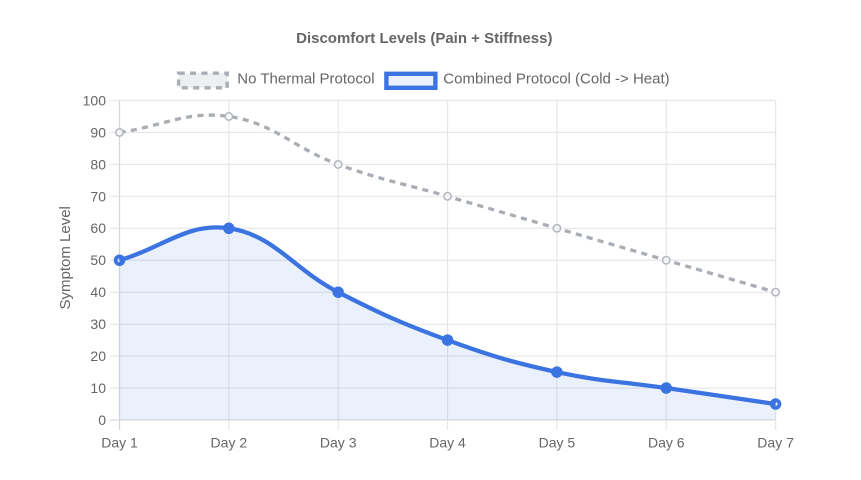 Image resolution: width=861 pixels, height=480 pixels. Describe the element at coordinates (424, 38) in the screenshot. I see `svg-text:Discomfort Levels (Pain + Stif: Discomfort Levels (Pain + Stiffness)` at that location.